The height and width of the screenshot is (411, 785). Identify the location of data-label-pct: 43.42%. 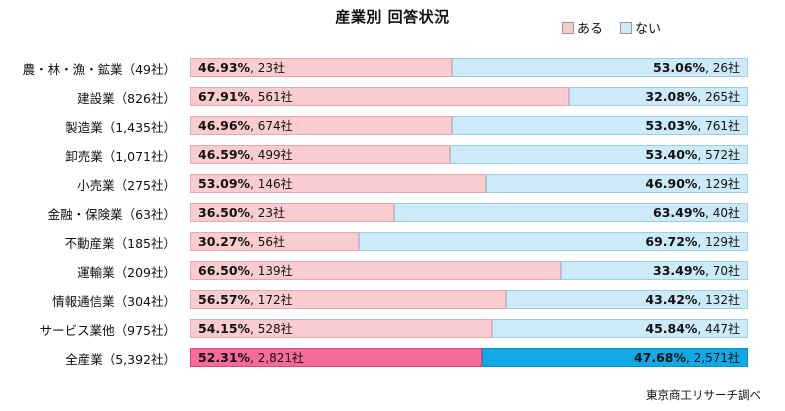
(671, 299).